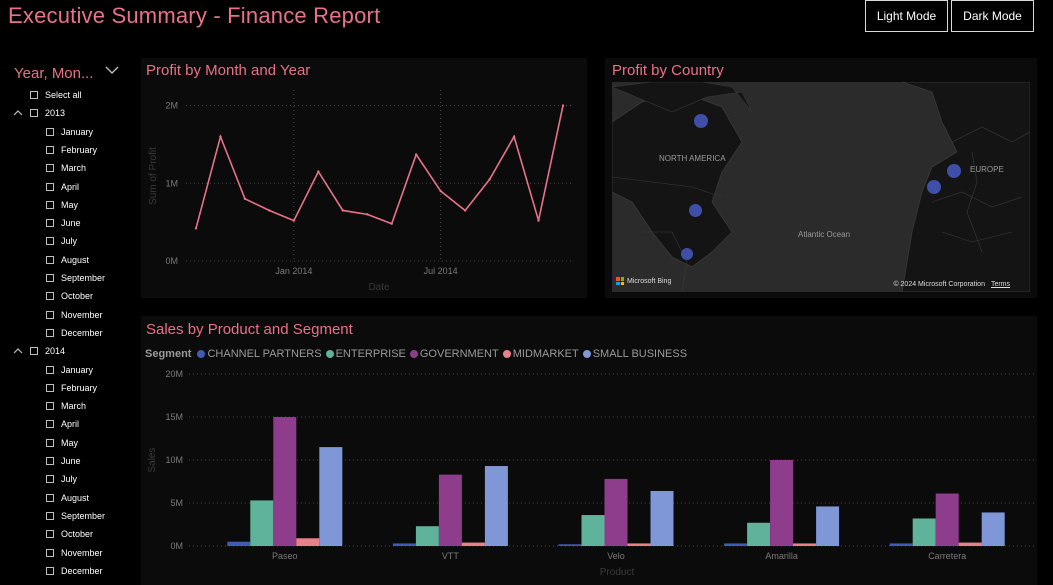  I want to click on slicer-month-2014-november: November, so click(74, 553).